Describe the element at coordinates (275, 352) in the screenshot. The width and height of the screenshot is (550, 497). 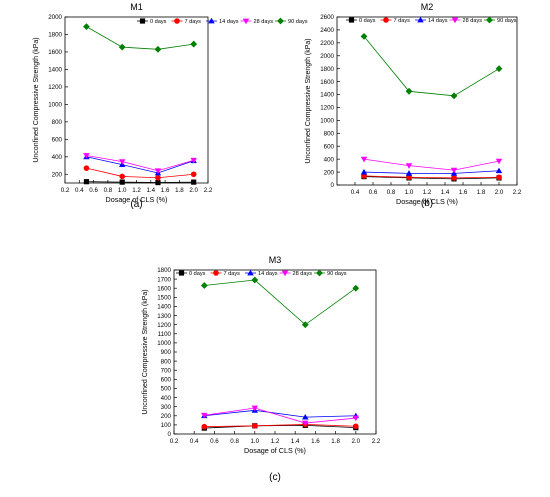
I see `plot-frame` at that location.